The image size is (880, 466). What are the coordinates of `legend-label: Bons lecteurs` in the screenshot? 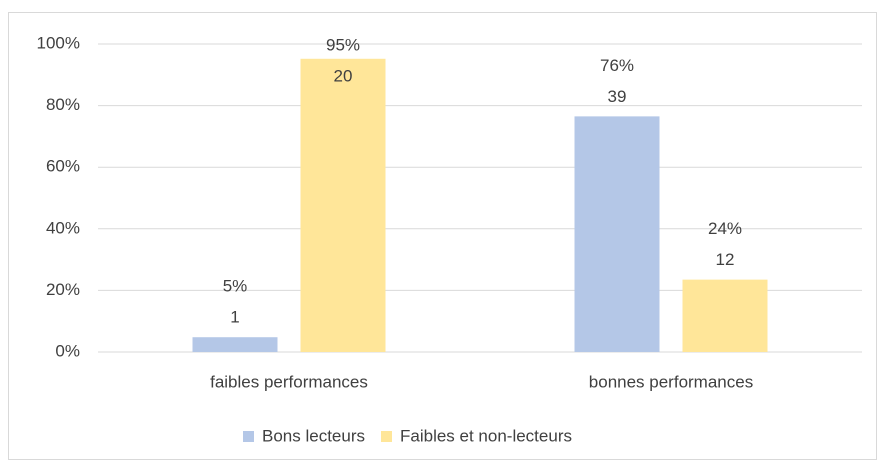 It's located at (313, 435).